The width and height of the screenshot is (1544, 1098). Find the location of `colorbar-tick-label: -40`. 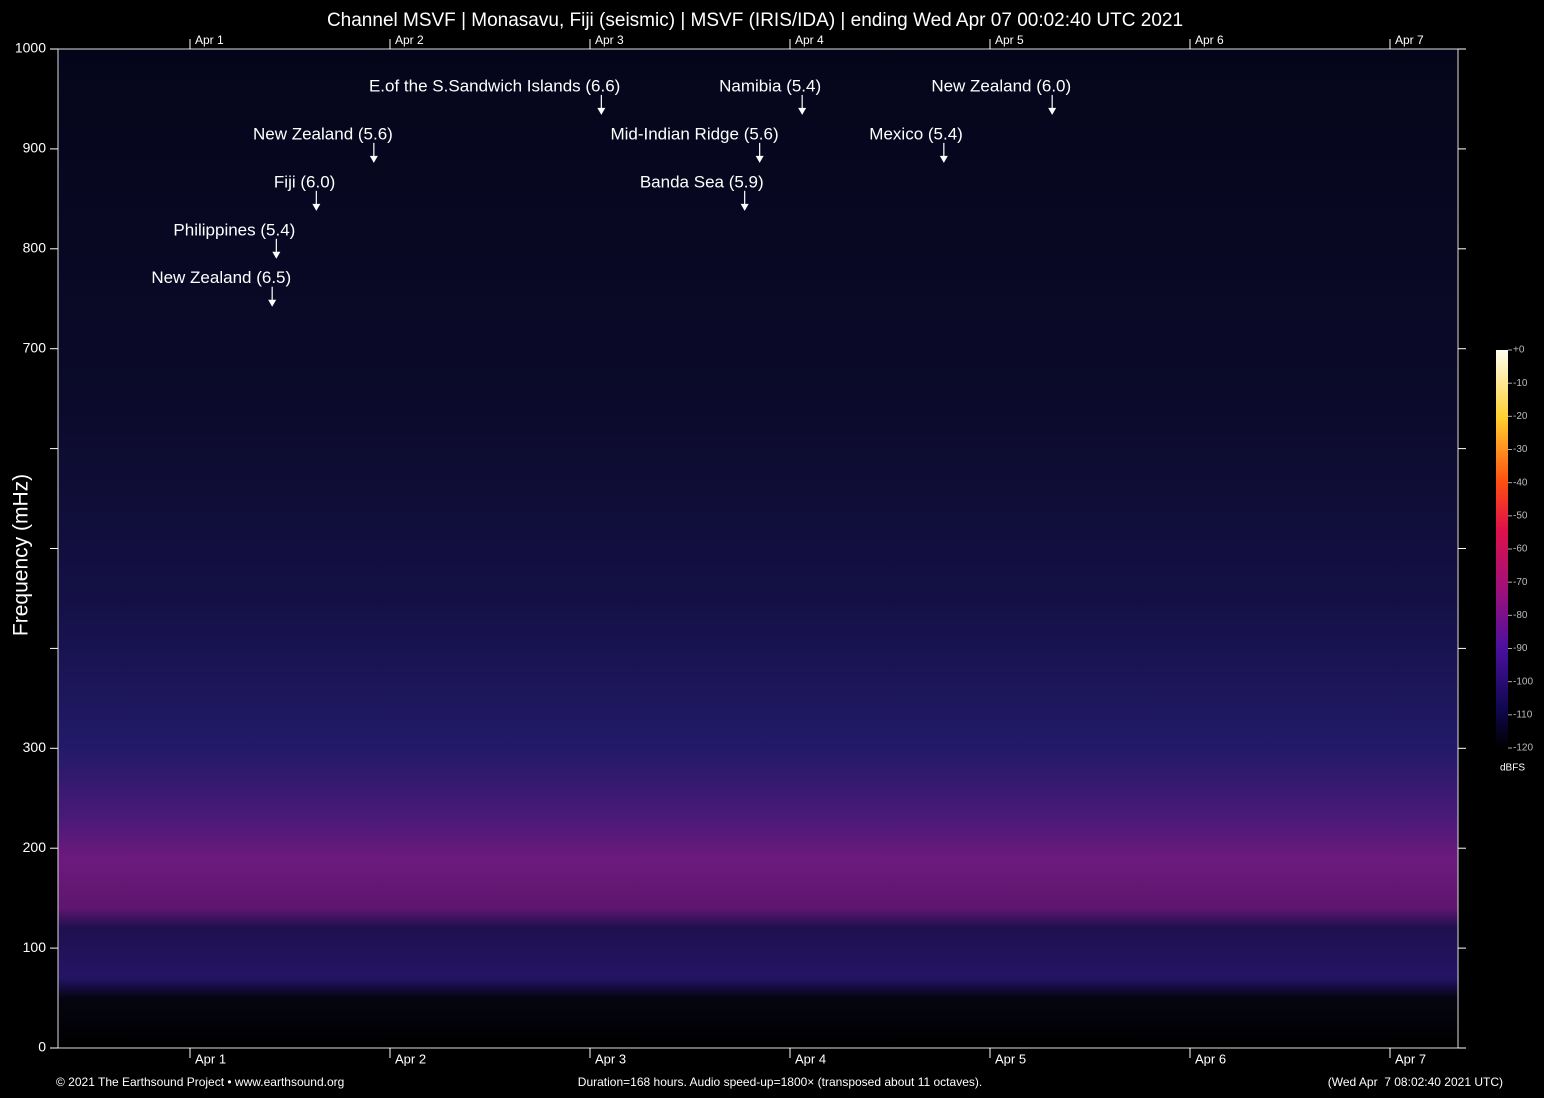

colorbar-tick-label: -40 is located at coordinates (1520, 482).